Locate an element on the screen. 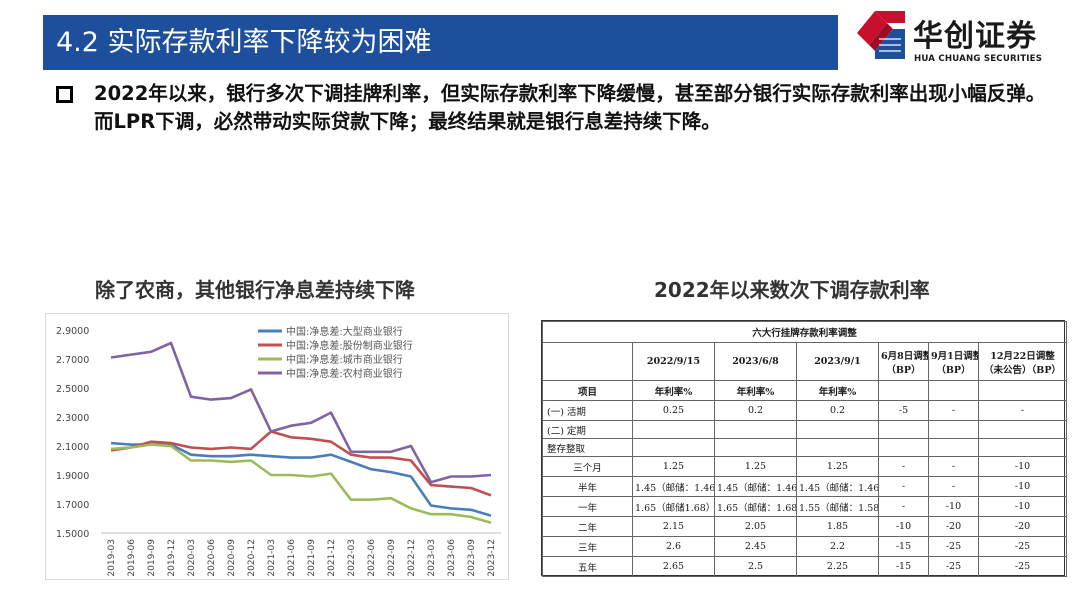 The image size is (1080, 608). legend-label: 中国:净息差:农村商业银行 is located at coordinates (344, 373).